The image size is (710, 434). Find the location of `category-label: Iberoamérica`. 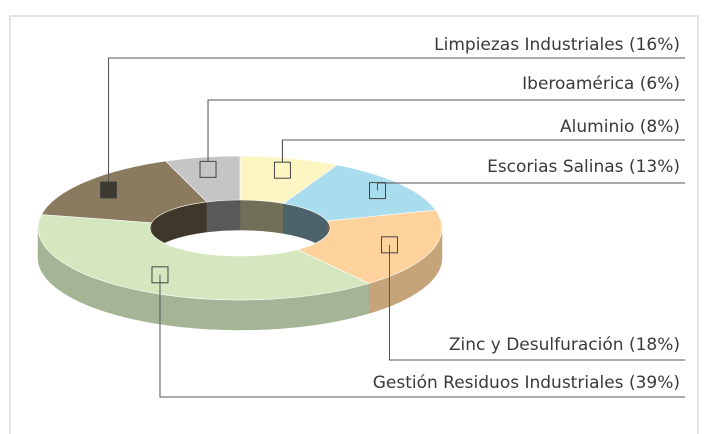

category-label: Iberoamérica is located at coordinates (578, 84).